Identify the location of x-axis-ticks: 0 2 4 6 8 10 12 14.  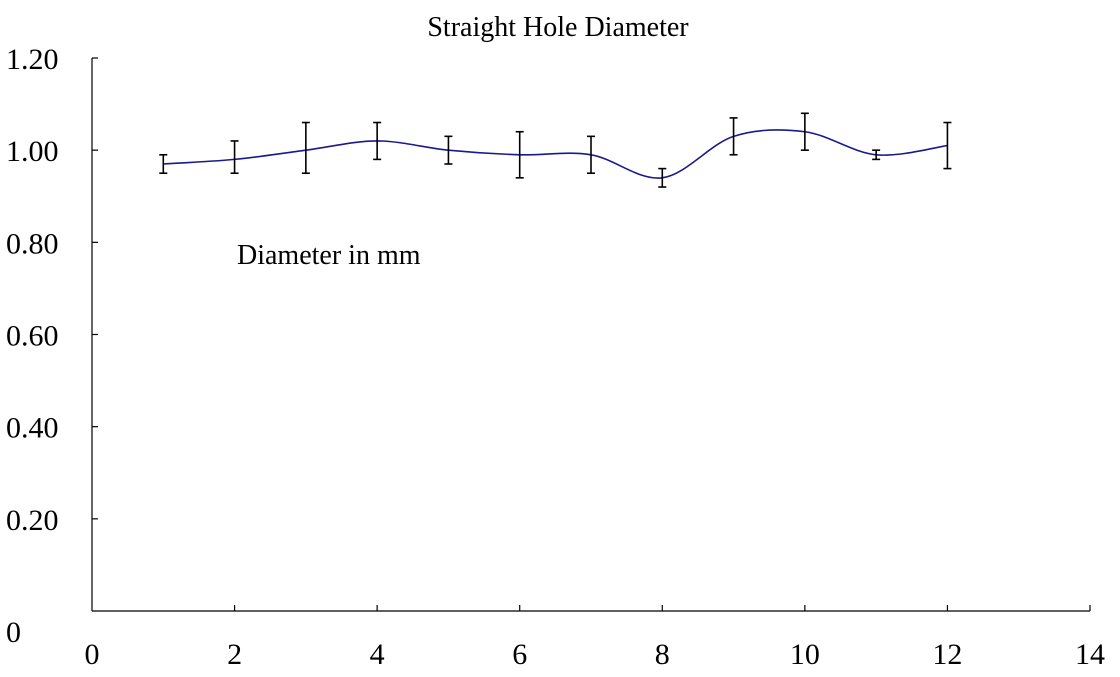
(595, 638).